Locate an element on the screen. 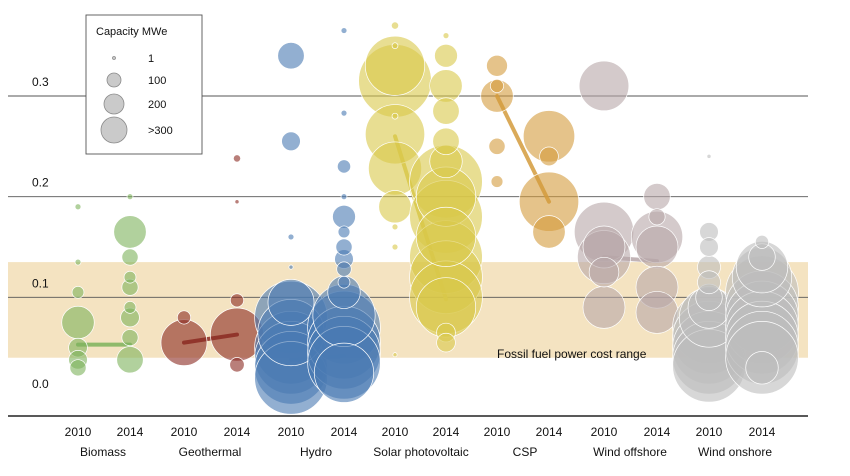  series-wind-onshore is located at coordinates (735, 278).